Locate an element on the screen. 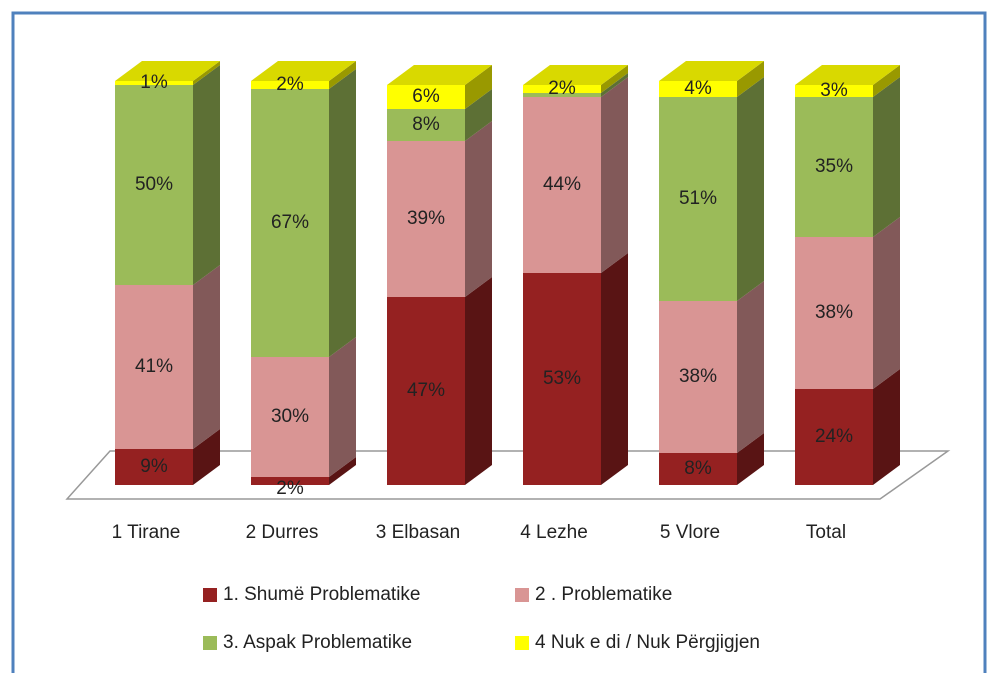 This screenshot has width=998, height=673. x-tick-label: 4 Lezhe is located at coordinates (554, 532).